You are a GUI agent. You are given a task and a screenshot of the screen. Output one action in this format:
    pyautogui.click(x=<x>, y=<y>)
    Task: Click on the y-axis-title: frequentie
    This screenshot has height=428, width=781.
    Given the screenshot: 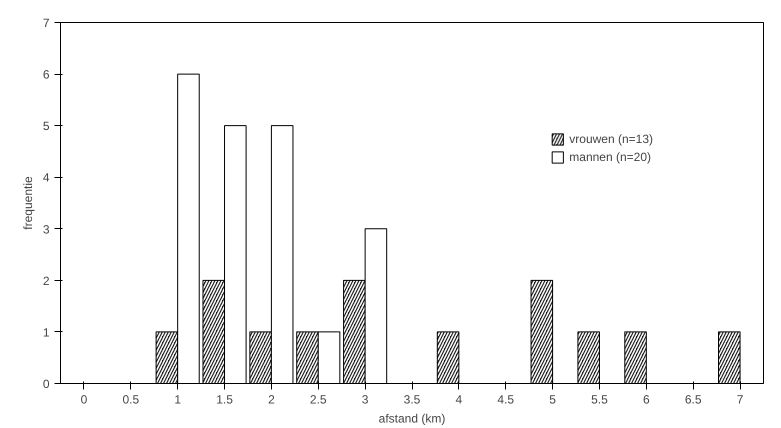 What is the action you would take?
    pyautogui.click(x=27, y=203)
    